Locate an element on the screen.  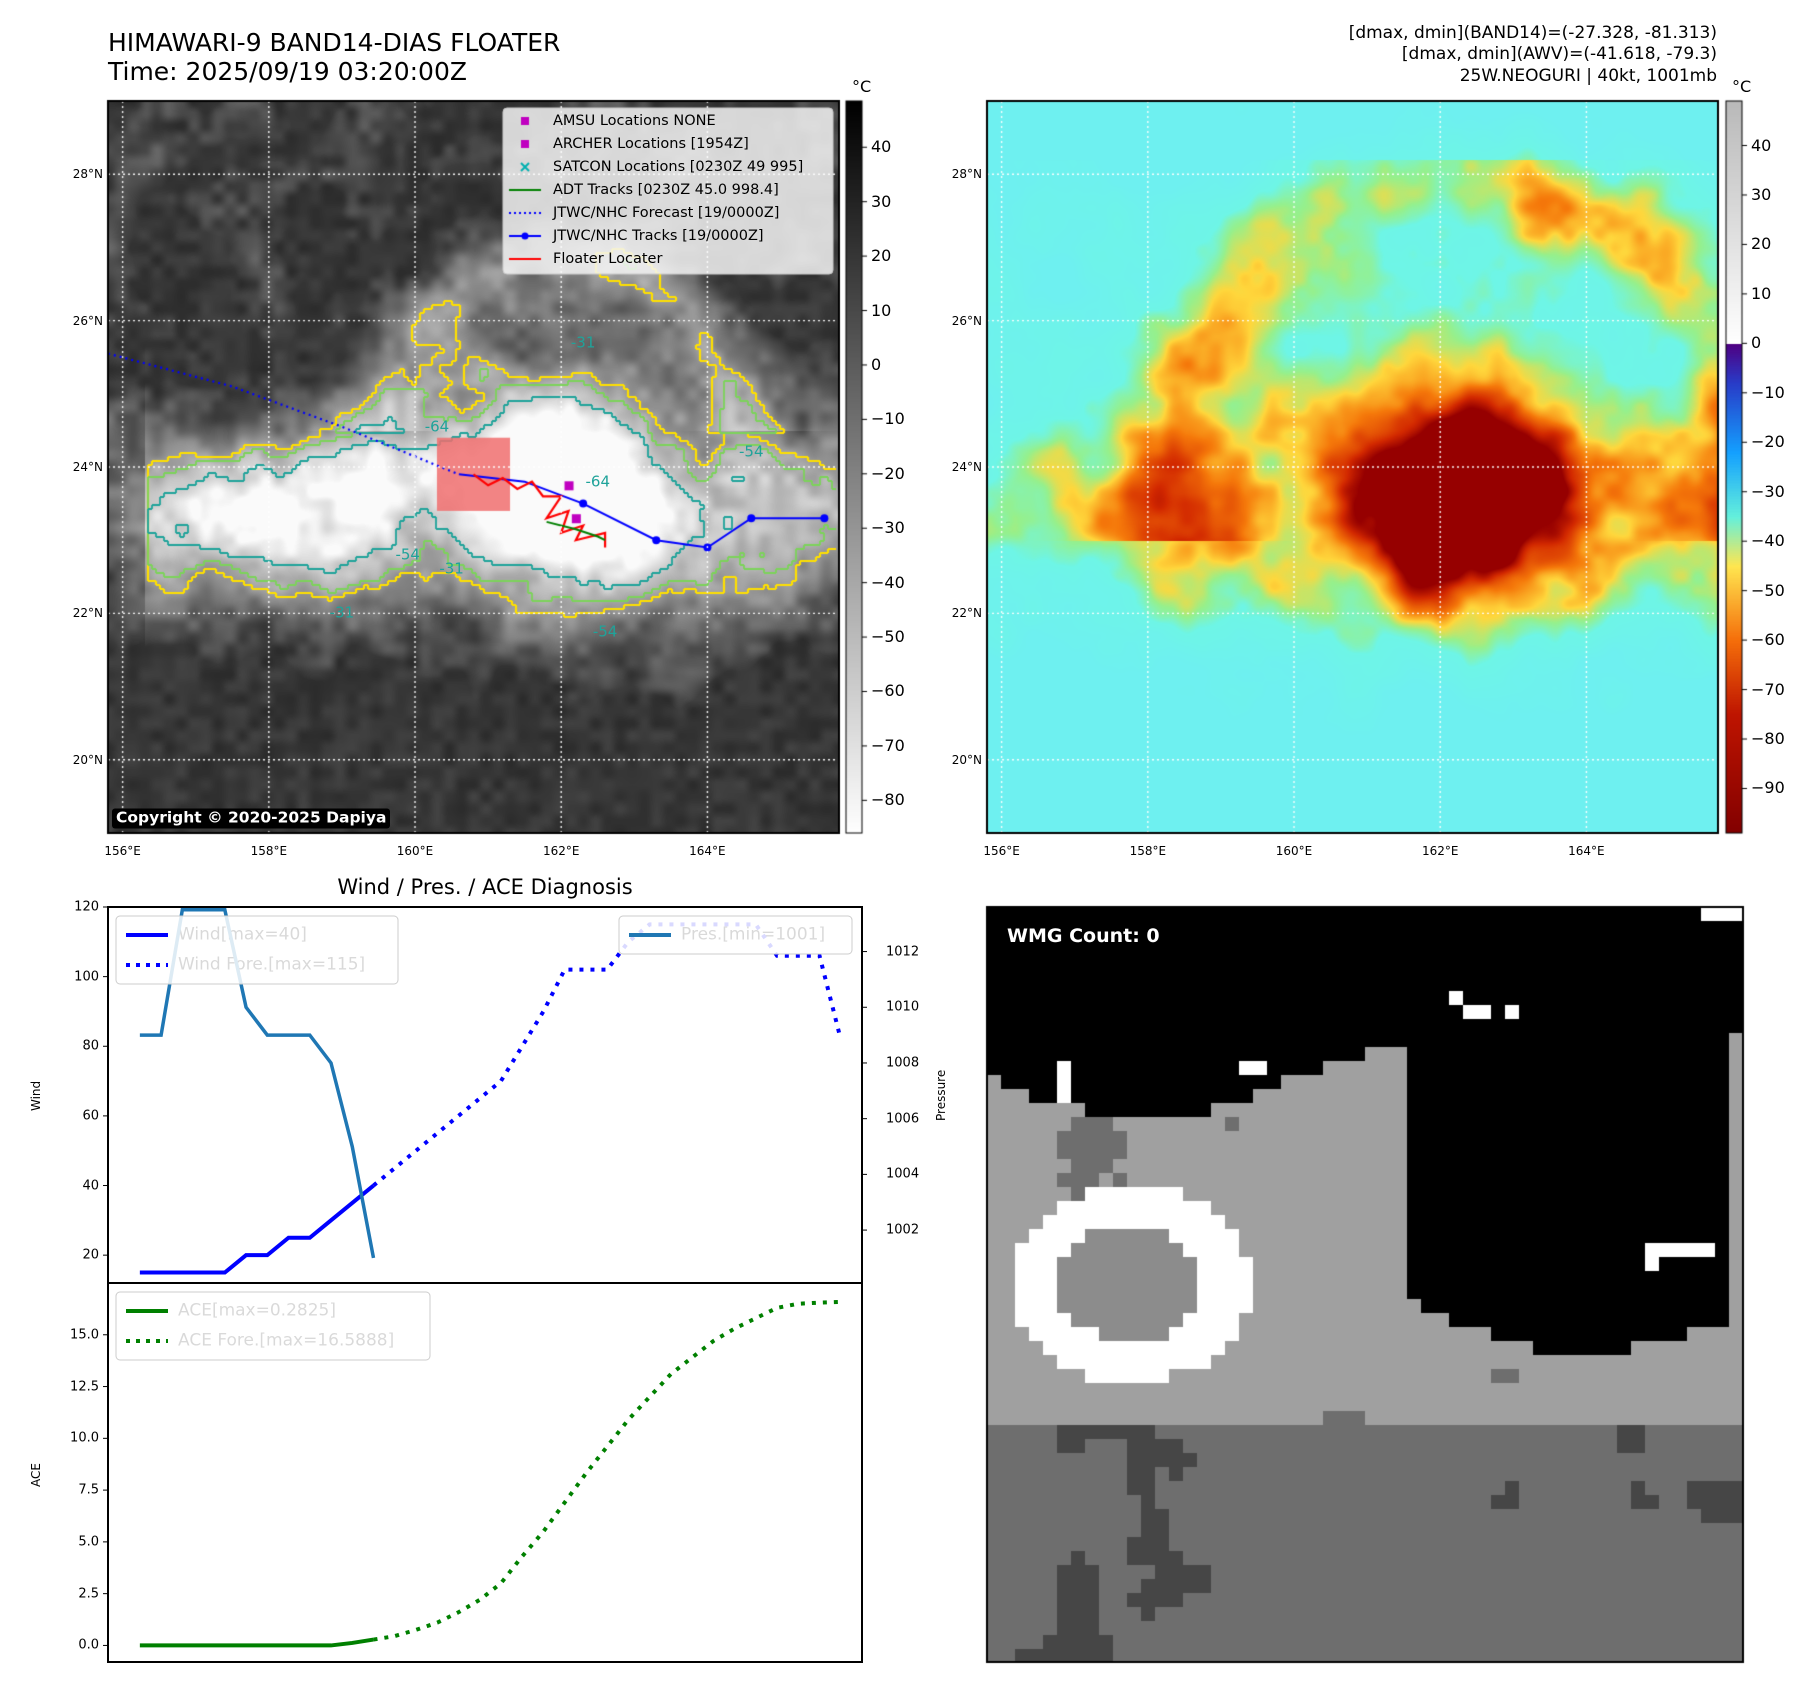
copyright-label: Copyright © 2020-2025 Dapiya is located at coordinates (251, 818).